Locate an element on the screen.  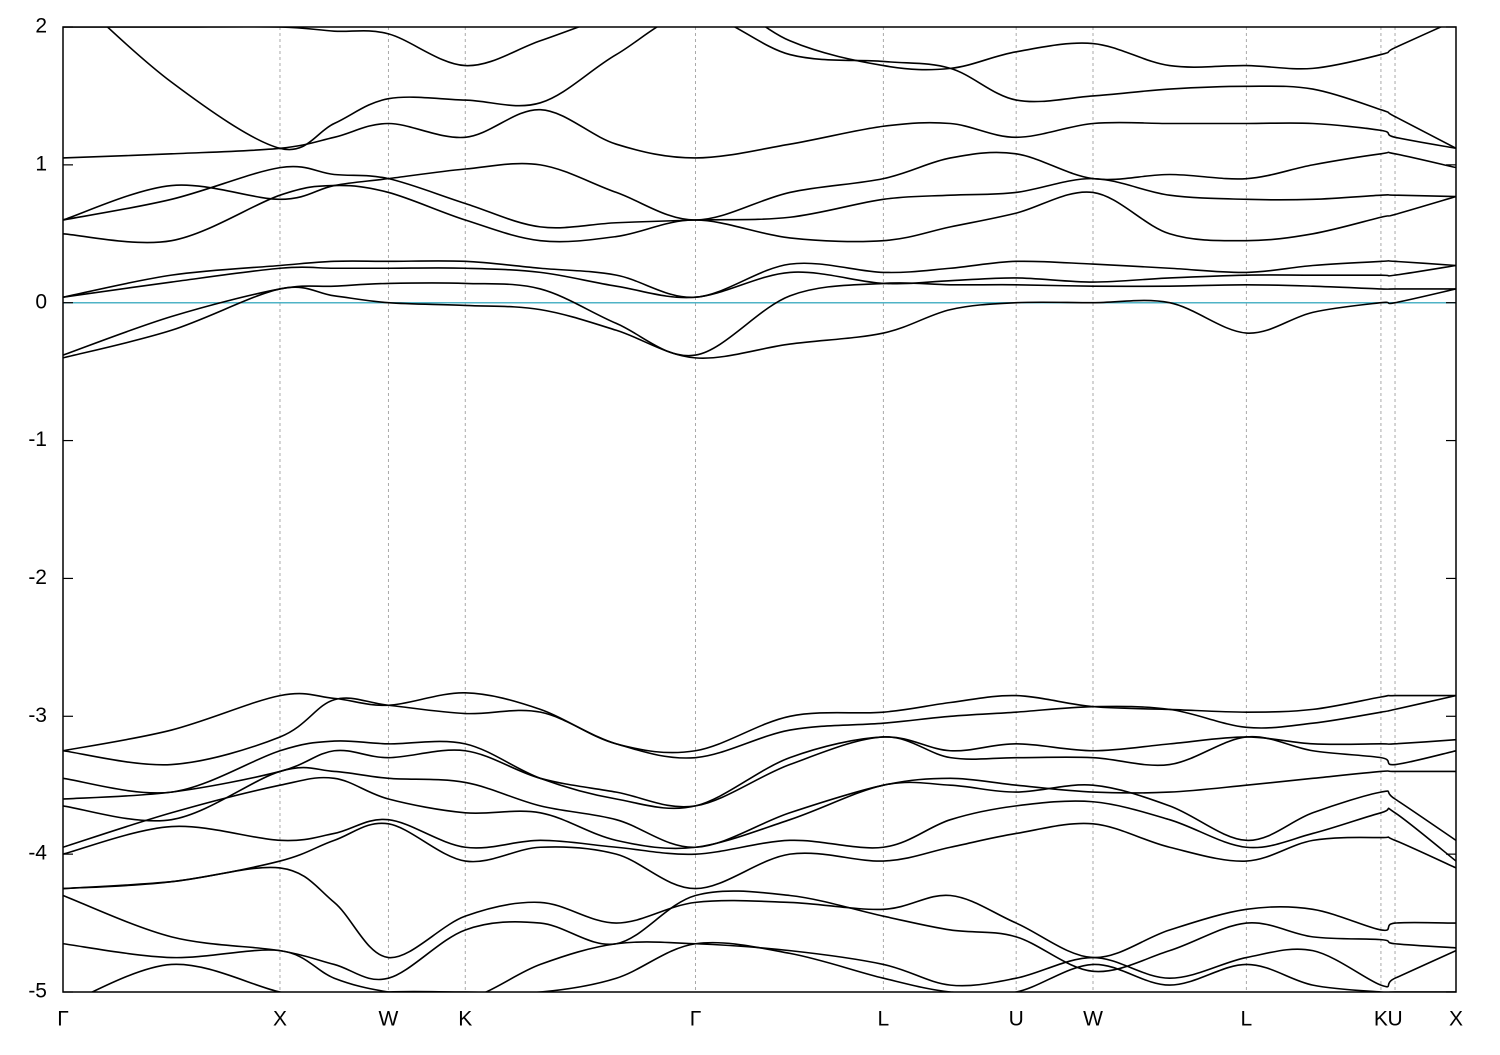
y-tick-label: -2 is located at coordinates (37, 577).